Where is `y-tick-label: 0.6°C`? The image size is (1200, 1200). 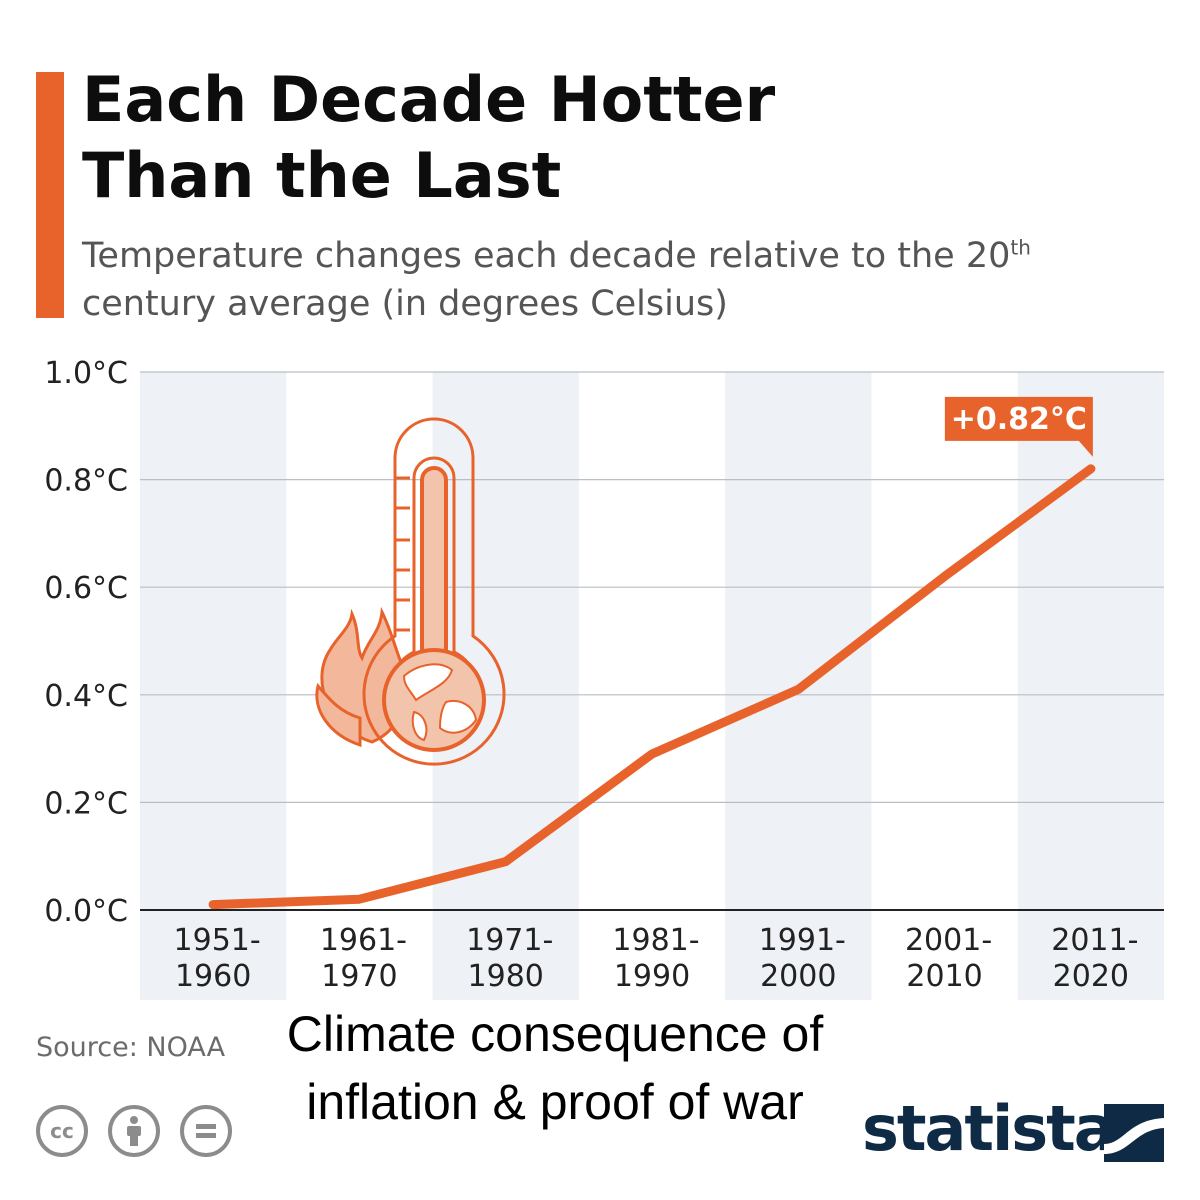
y-tick-label: 0.6°C is located at coordinates (86, 588).